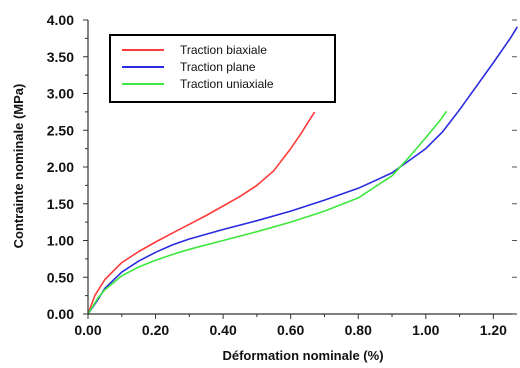 The height and width of the screenshot is (368, 520). I want to click on x-tick-label: 0.80, so click(358, 330).